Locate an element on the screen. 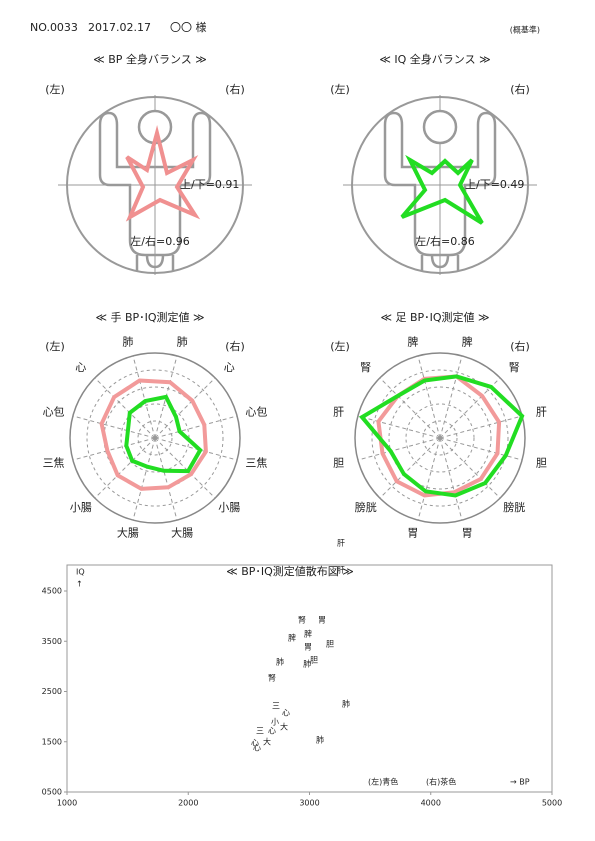 The height and width of the screenshot is (841, 595). x-tick-label: 1000 is located at coordinates (67, 803).